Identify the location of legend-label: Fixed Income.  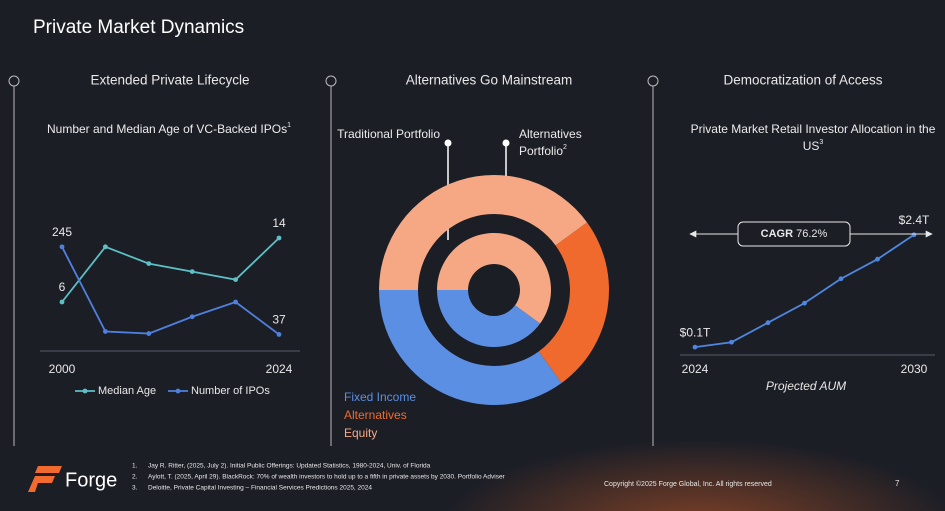
(380, 397).